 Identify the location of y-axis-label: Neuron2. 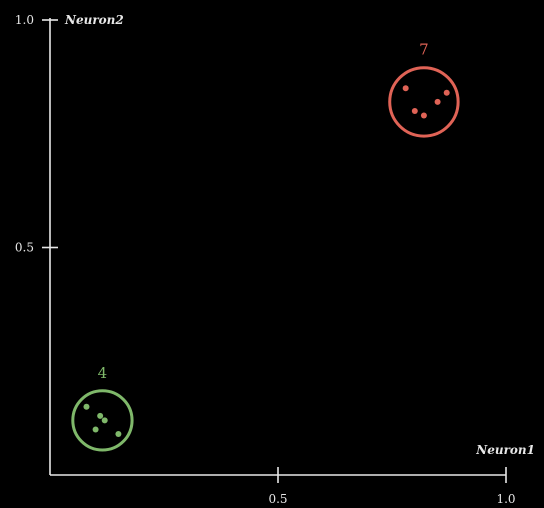
(94, 20).